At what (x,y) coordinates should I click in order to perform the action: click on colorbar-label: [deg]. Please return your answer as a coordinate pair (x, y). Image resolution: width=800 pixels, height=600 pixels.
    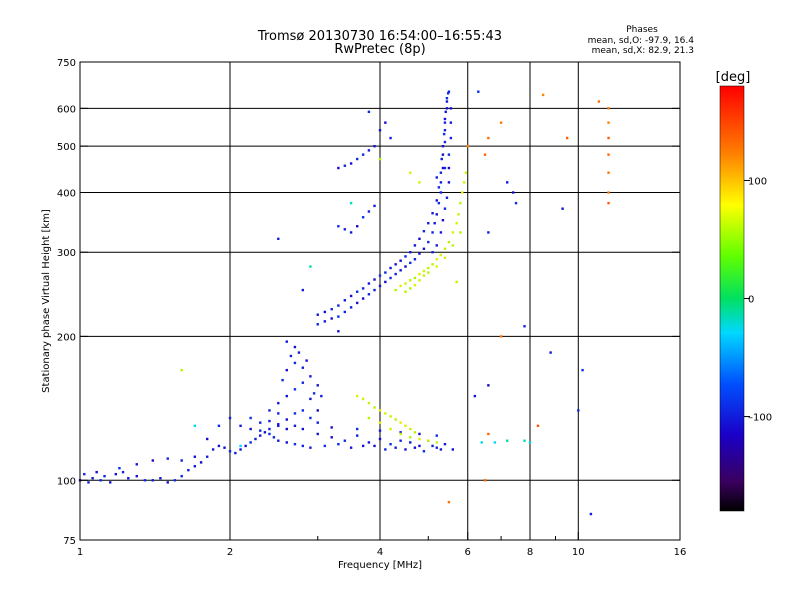
    Looking at the image, I should click on (733, 77).